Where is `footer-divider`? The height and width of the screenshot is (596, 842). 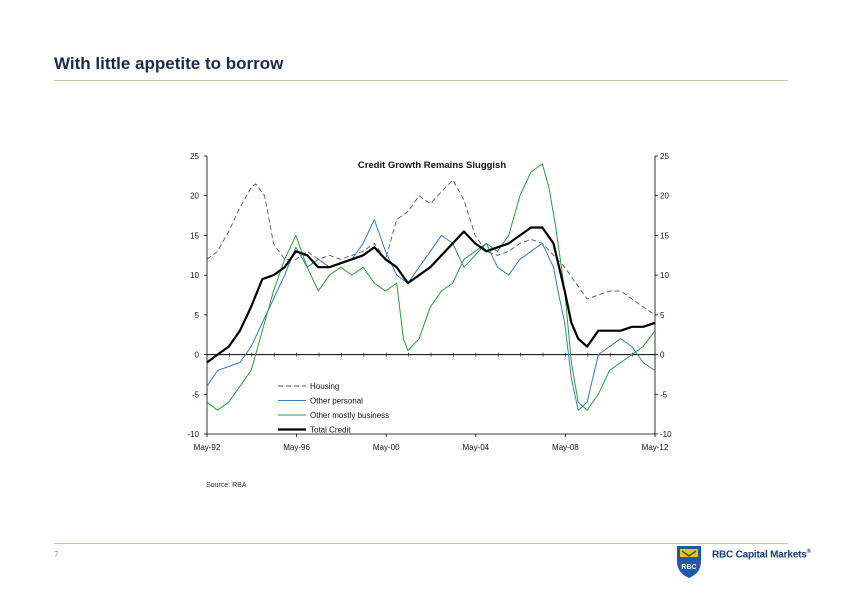
footer-divider is located at coordinates (421, 543).